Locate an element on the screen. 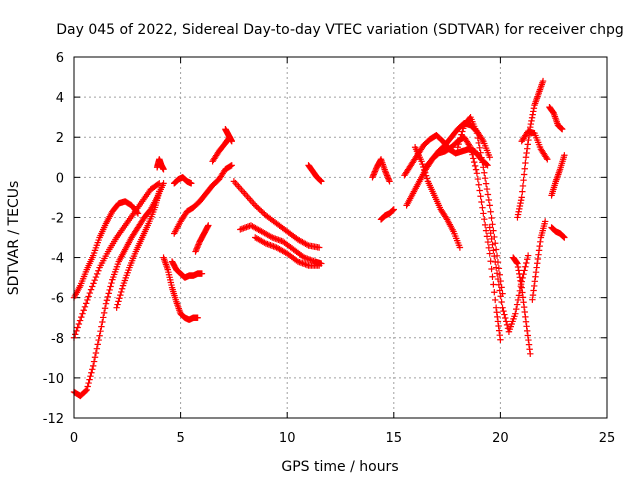 This screenshot has height=480, width=640. y-tick-label: 4 is located at coordinates (60, 98).